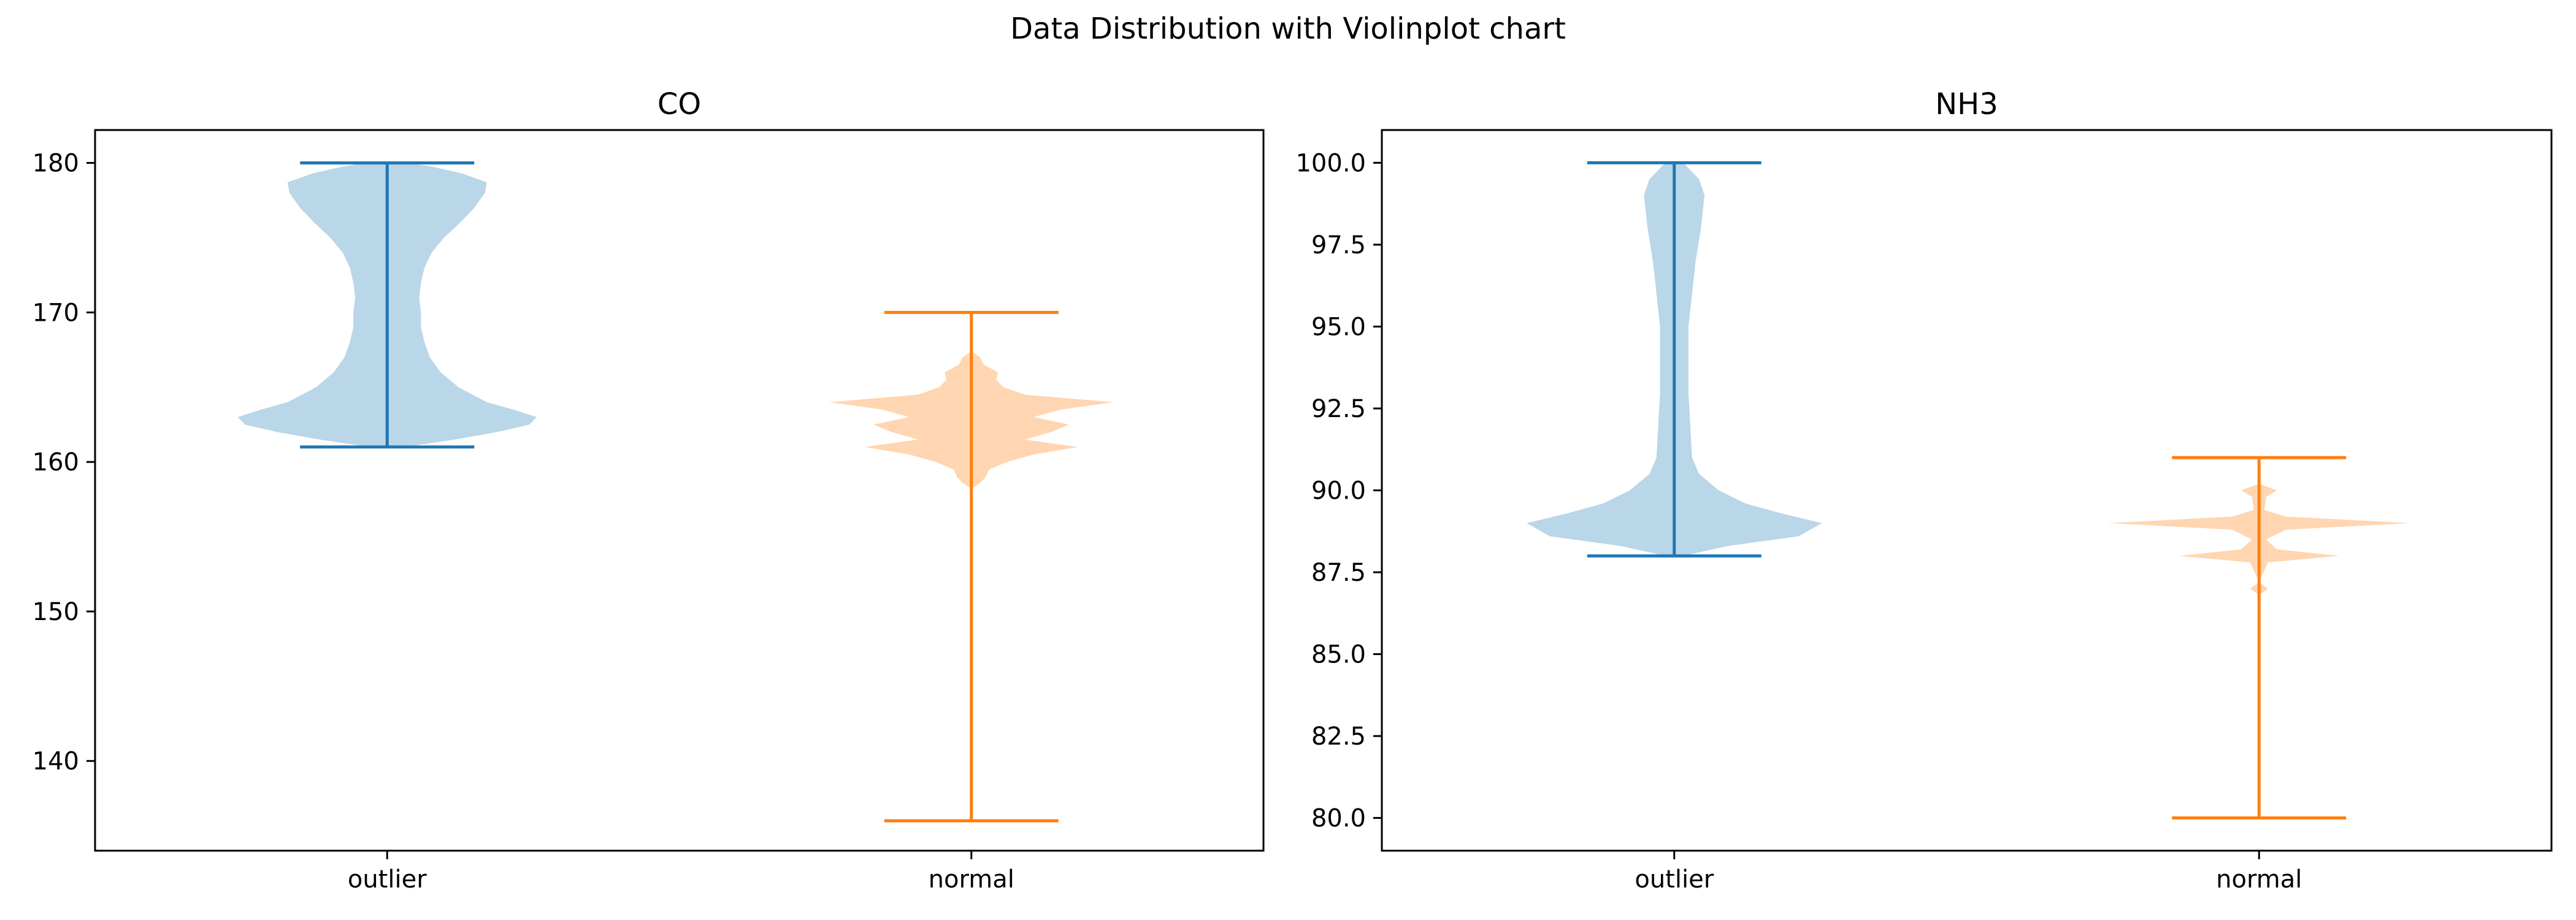  Describe the element at coordinates (1338, 655) in the screenshot. I see `y-tick-label: 85.0` at that location.